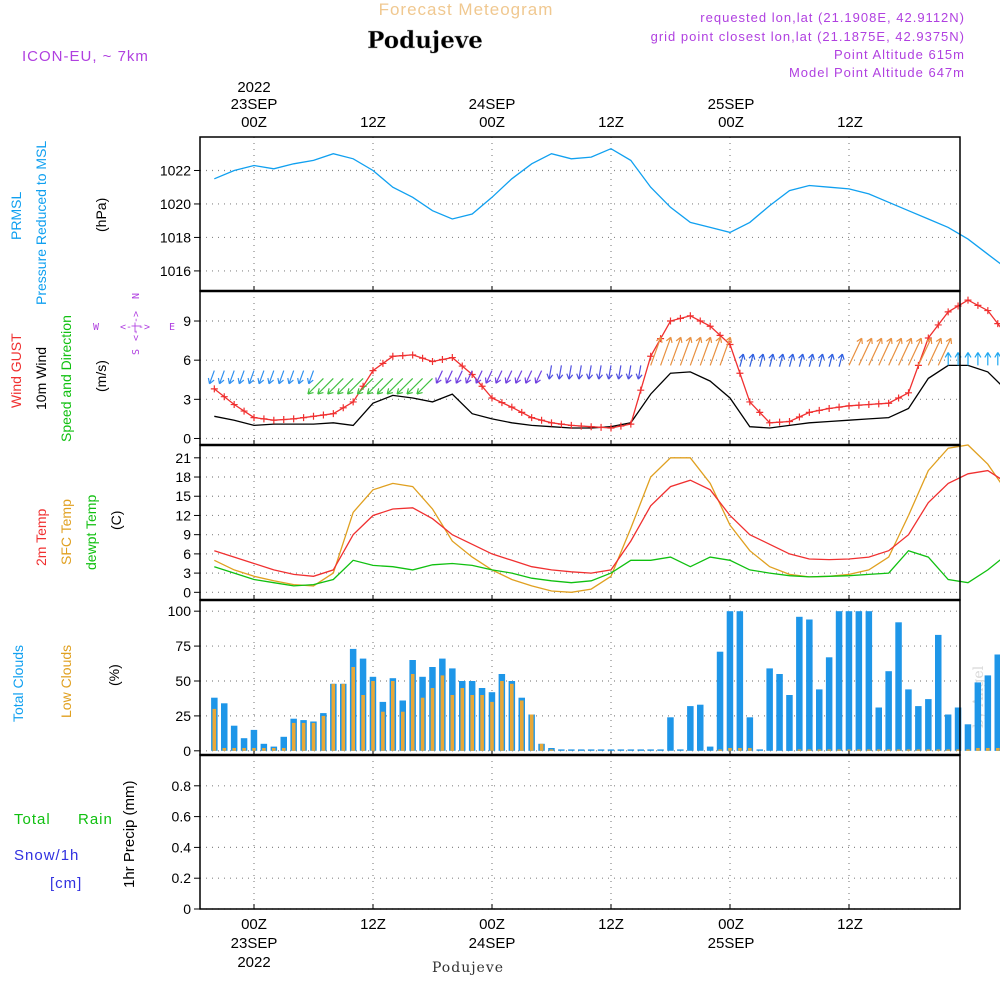 This screenshot has width=1000, height=1000. Describe the element at coordinates (85, 56) in the screenshot. I see `model-name: ICON-EU, ~ 7km` at that location.